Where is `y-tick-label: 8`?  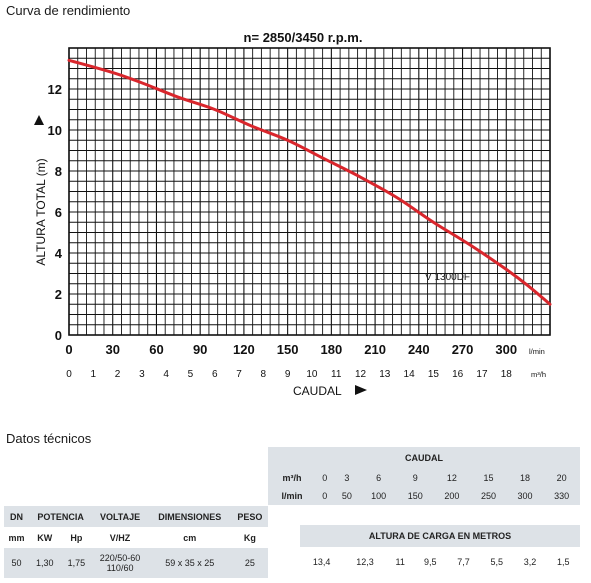 y-tick-label: 8 is located at coordinates (58, 171).